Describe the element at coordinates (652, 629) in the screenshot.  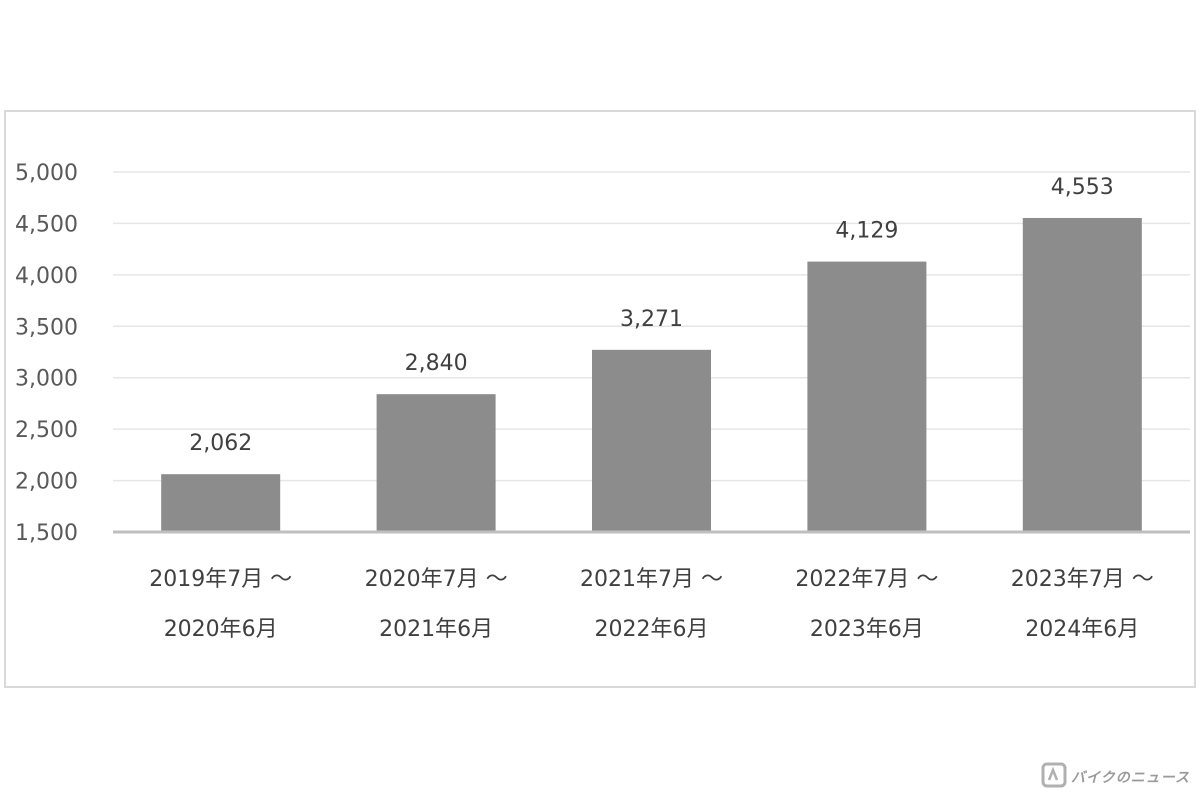
I see `x-category-label: 2022年6月` at that location.